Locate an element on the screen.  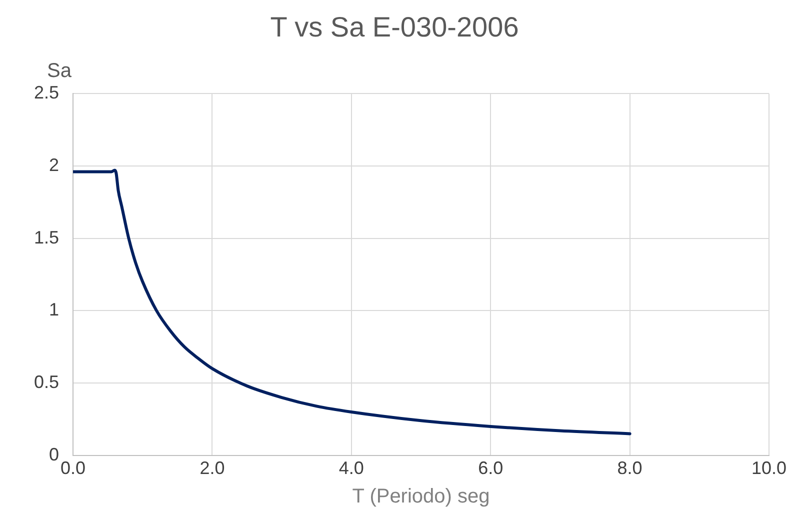
x-tick-label: 6.0 is located at coordinates (491, 468).